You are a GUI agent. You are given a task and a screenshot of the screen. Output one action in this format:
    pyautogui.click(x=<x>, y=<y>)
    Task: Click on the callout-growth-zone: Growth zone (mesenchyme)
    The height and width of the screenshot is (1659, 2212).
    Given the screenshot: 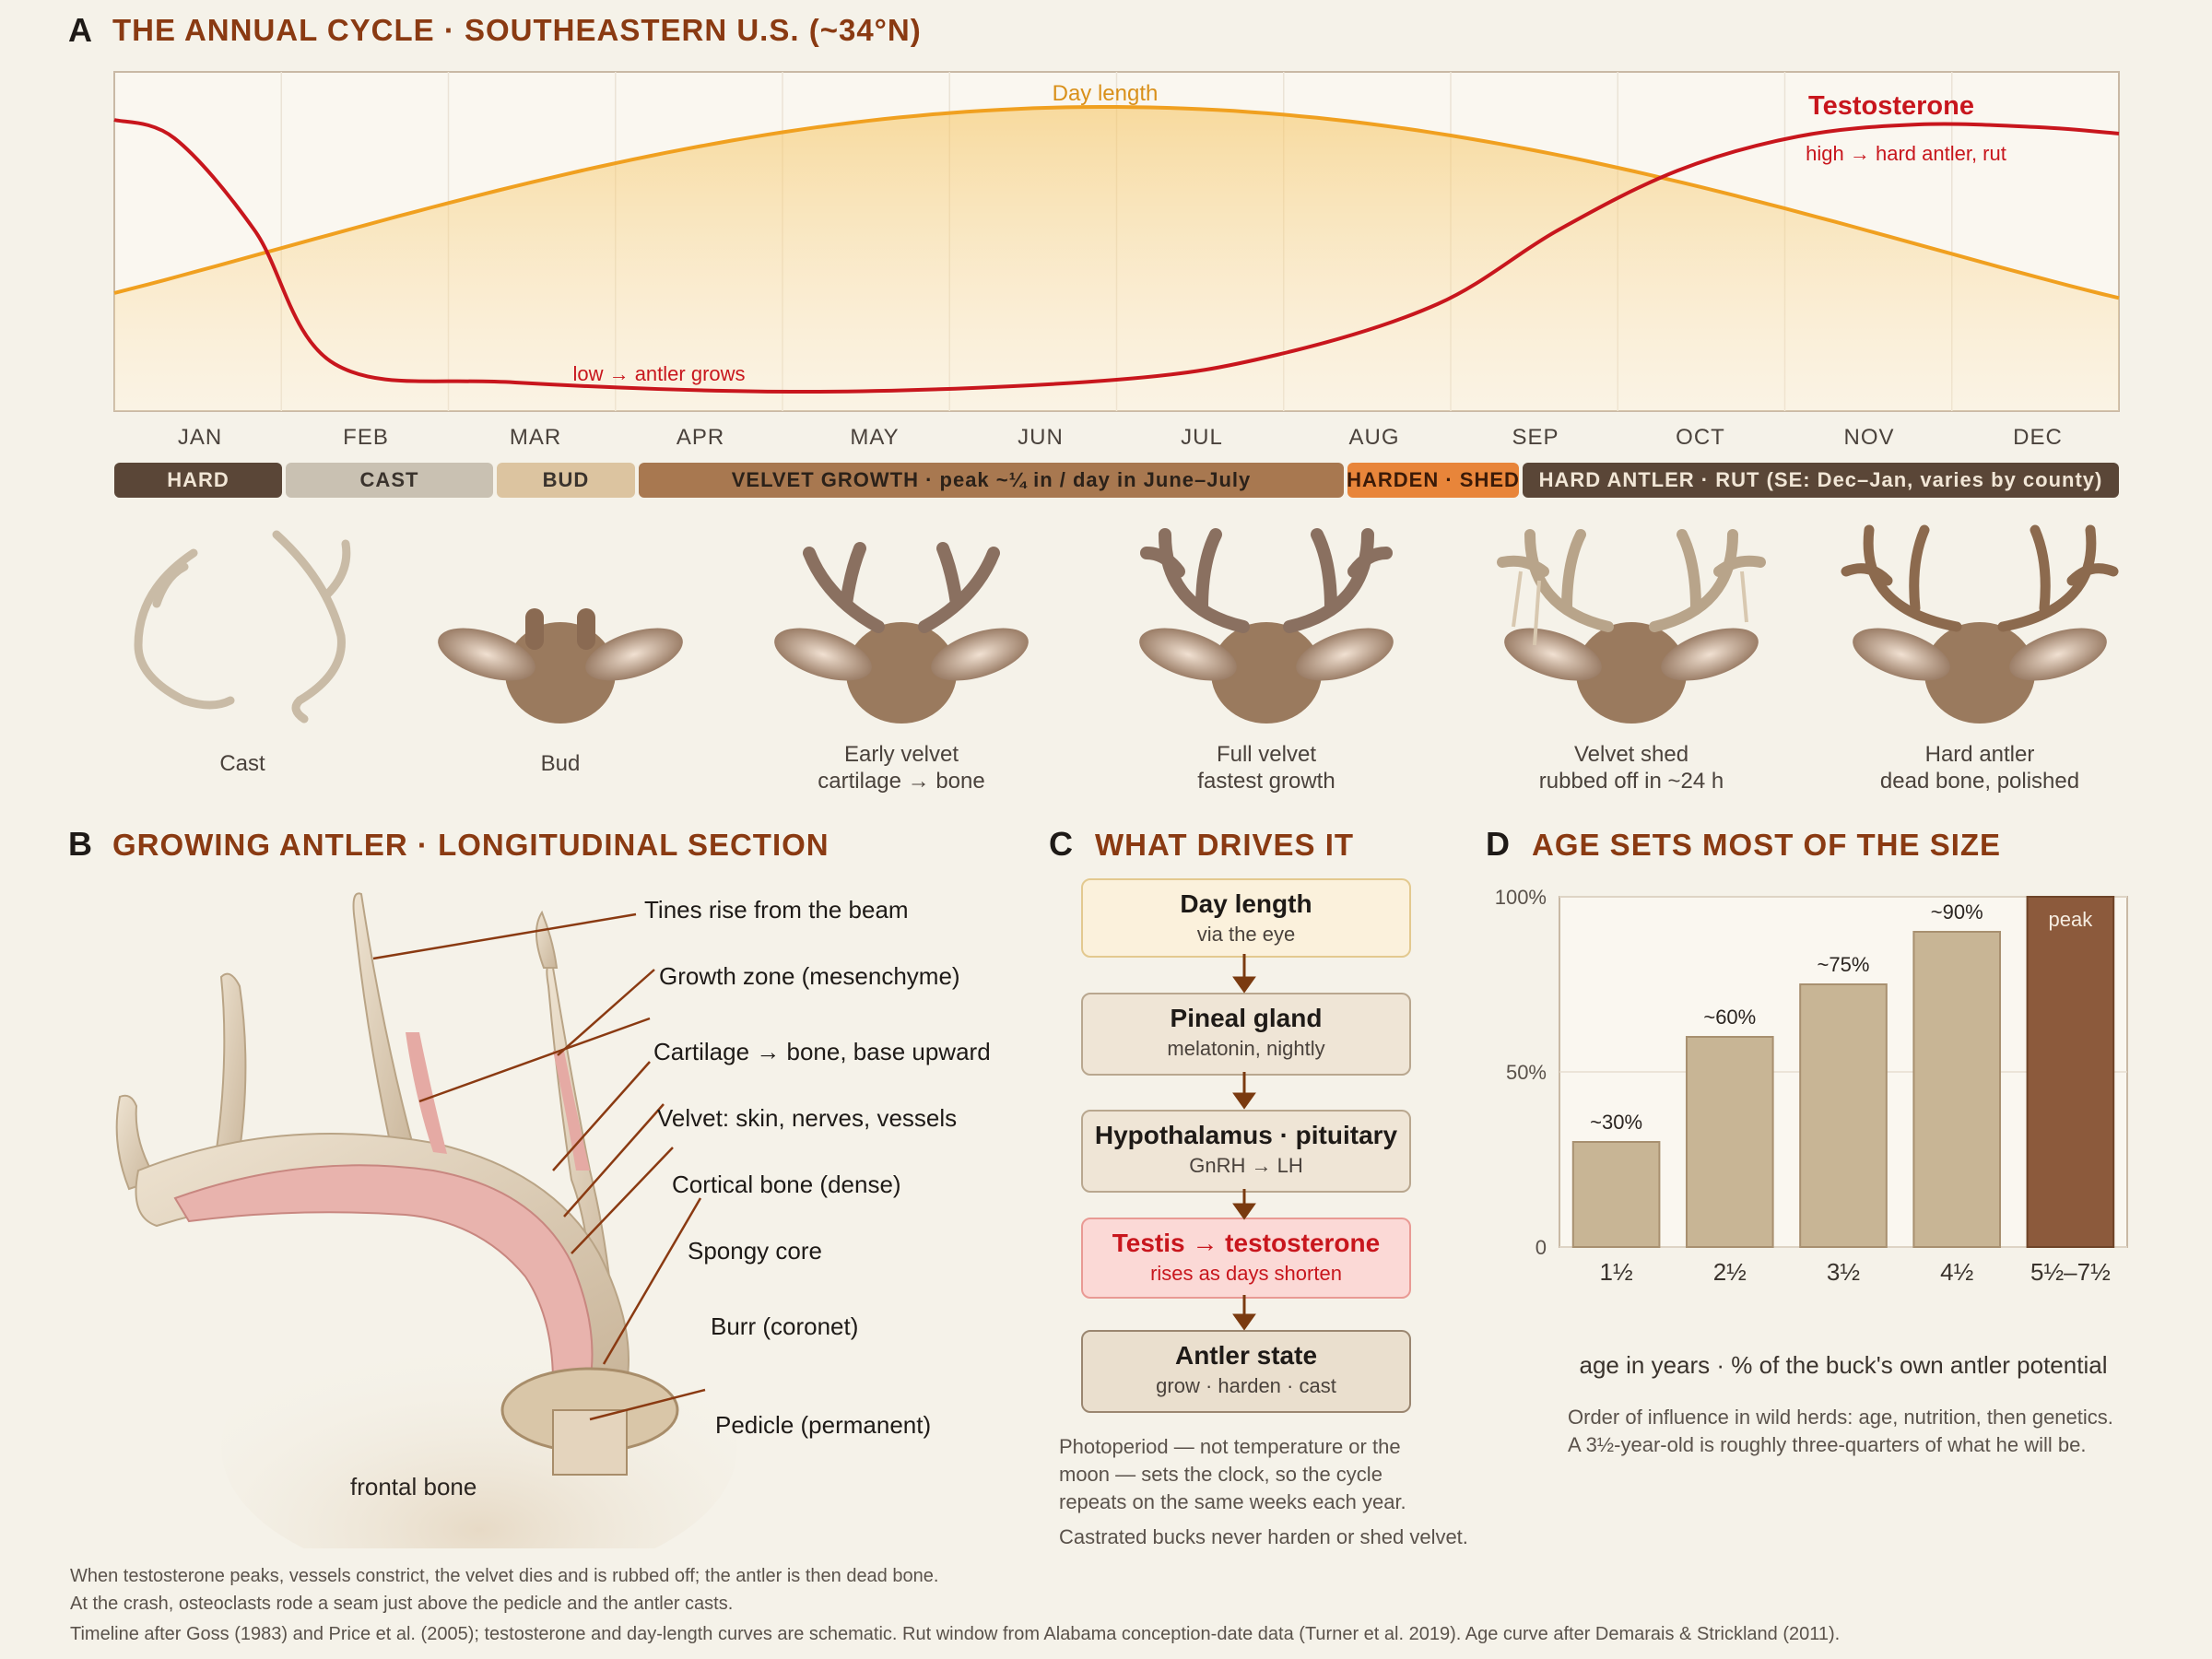 What is the action you would take?
    pyautogui.click(x=809, y=976)
    